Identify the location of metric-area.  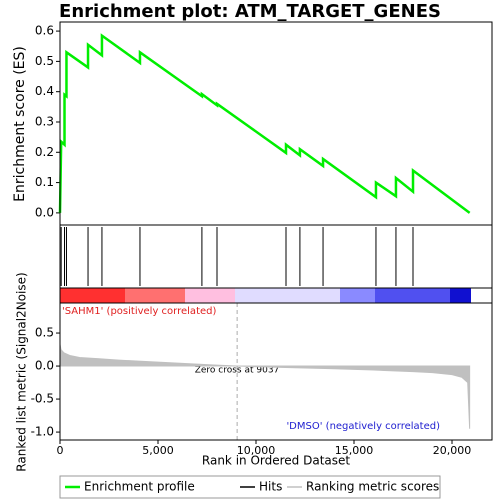
(265, 386).